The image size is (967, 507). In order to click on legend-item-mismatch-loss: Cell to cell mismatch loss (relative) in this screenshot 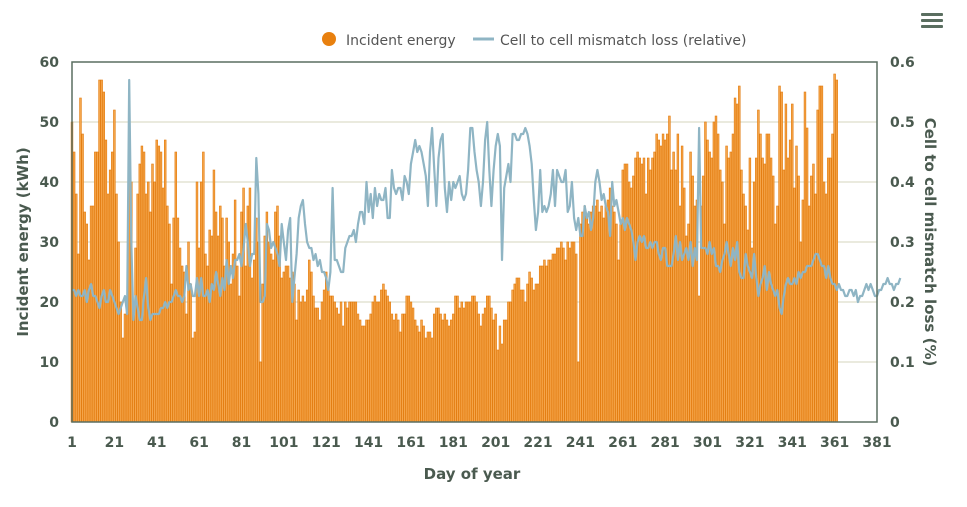, I will do `click(609, 41)`.